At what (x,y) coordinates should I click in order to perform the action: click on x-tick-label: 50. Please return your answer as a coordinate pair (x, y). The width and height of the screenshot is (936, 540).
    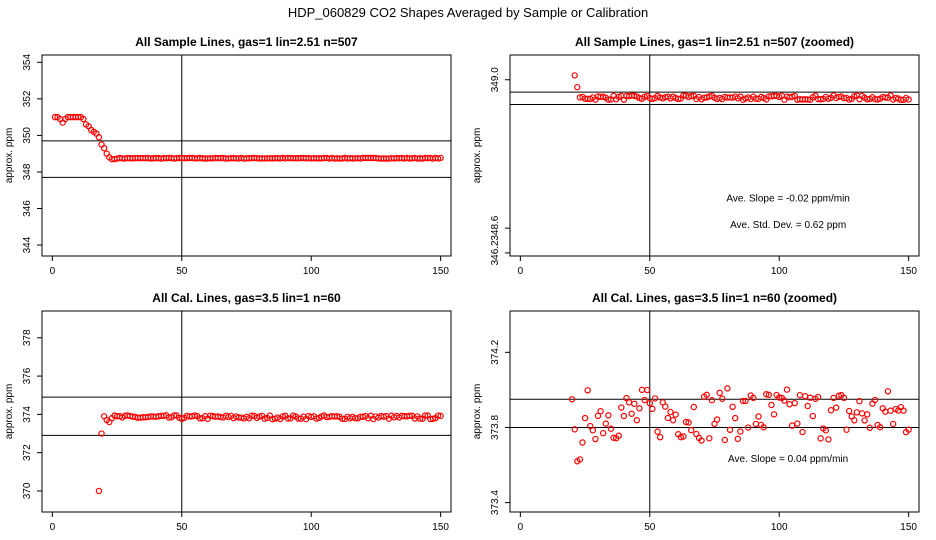
    Looking at the image, I should click on (650, 527).